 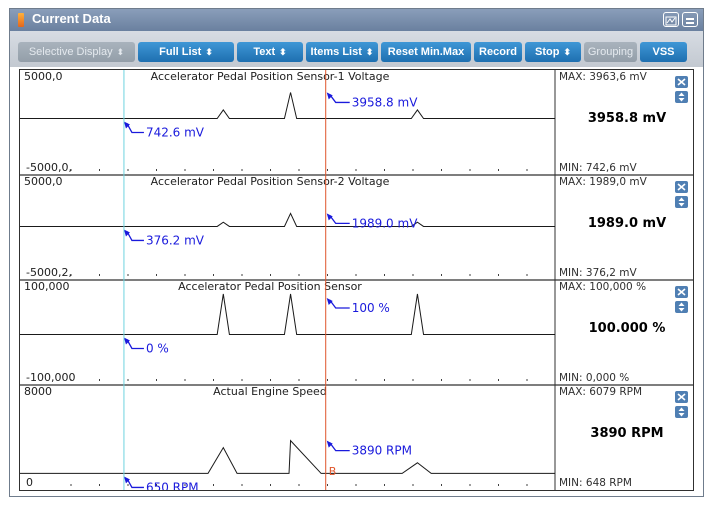 I want to click on toolbar-button-label: Stop, so click(x=547, y=52).